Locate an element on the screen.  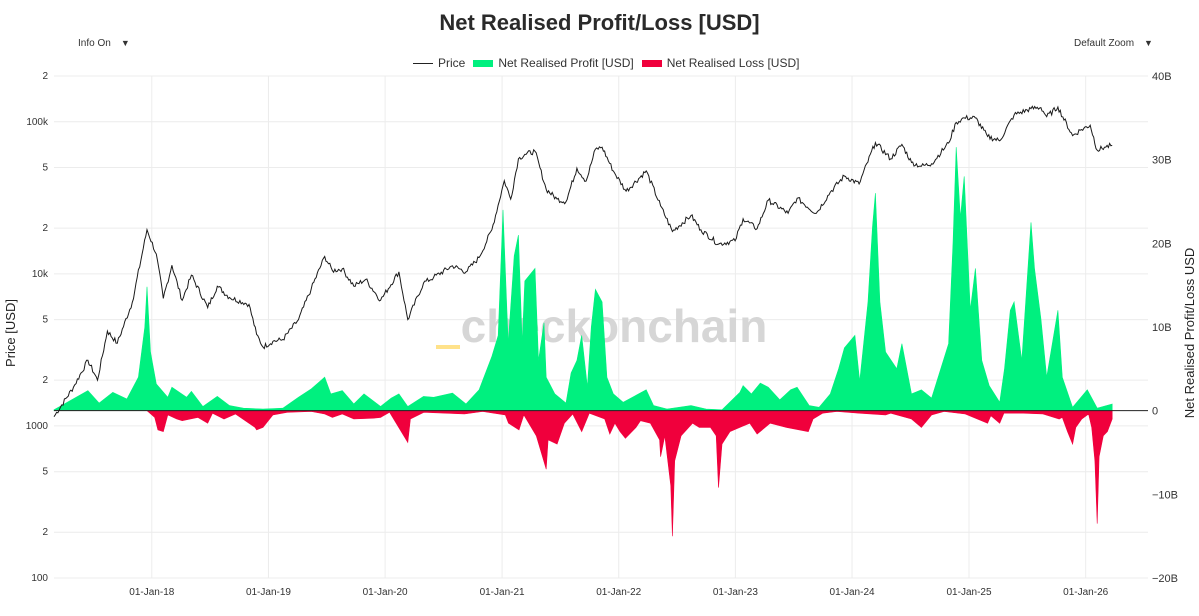
legend-swatch-profit is located at coordinates (483, 63).